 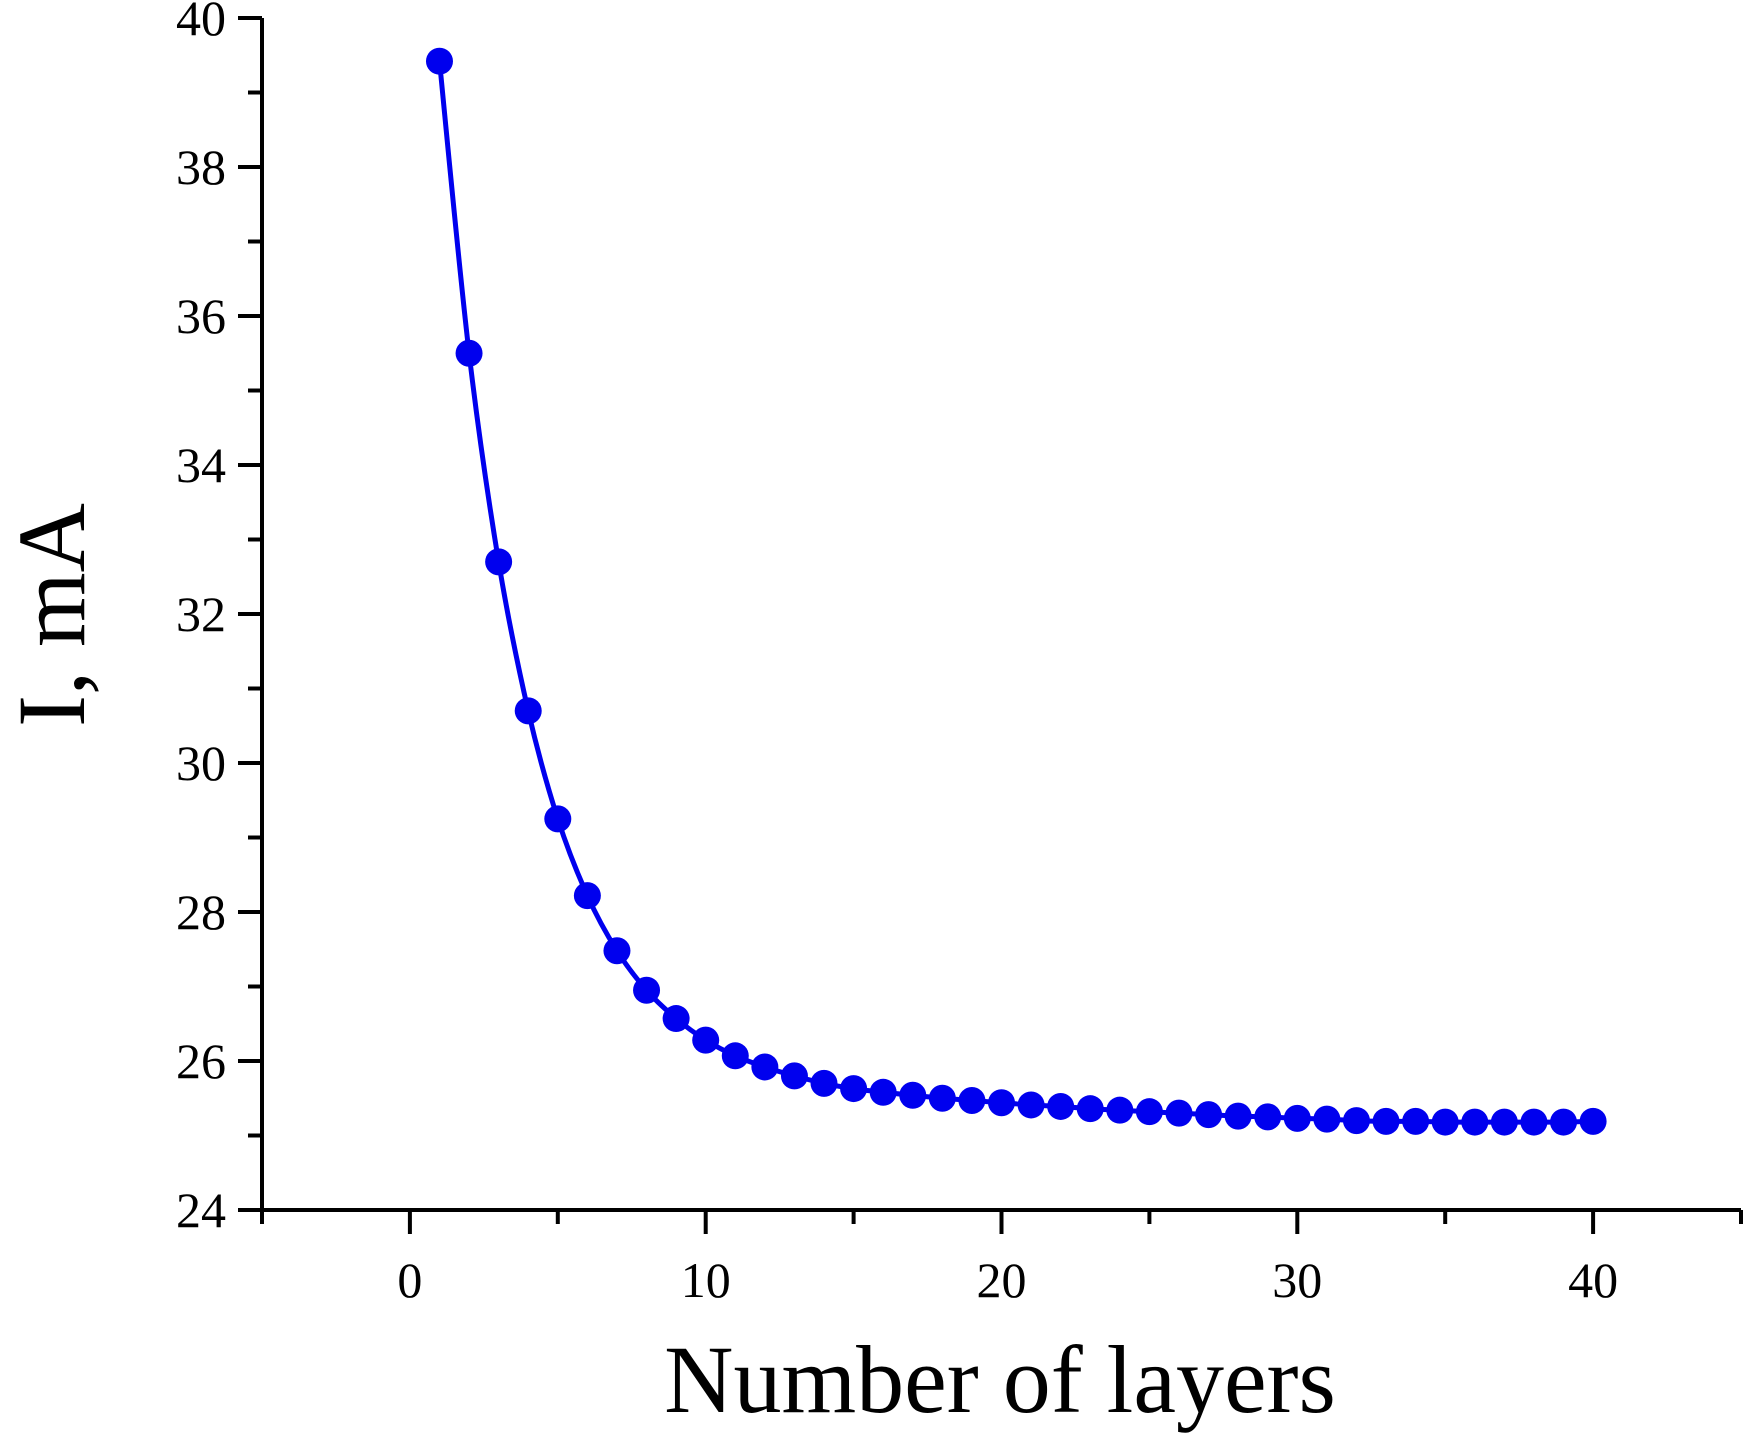 I want to click on y-tick-label: 40, so click(x=201, y=23).